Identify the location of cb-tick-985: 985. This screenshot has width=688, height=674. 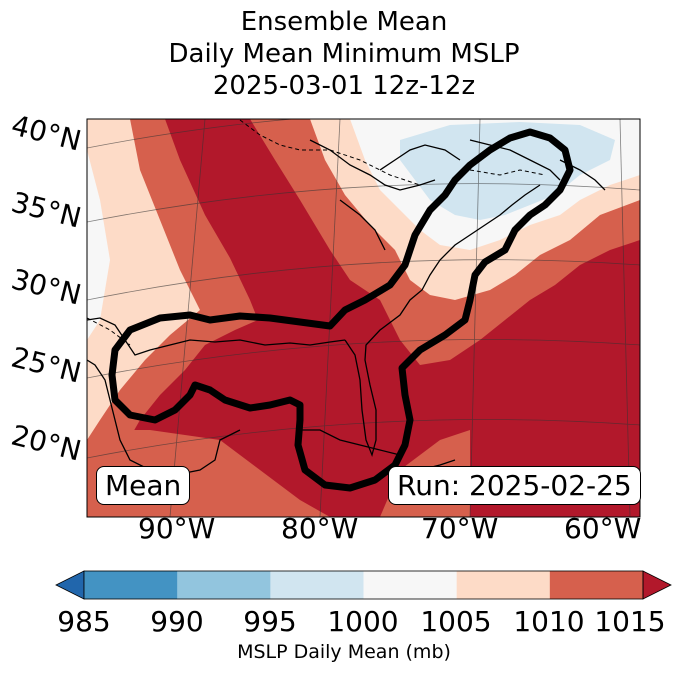
(84, 621).